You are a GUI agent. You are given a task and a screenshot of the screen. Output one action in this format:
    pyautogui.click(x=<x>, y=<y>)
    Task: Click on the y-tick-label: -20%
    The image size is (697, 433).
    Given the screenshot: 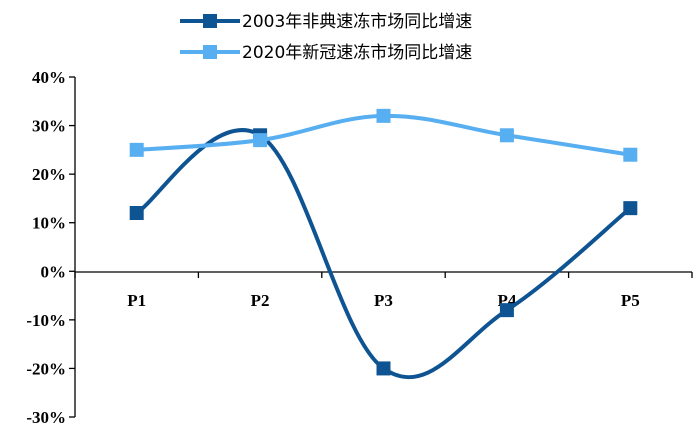 What is the action you would take?
    pyautogui.click(x=46, y=368)
    